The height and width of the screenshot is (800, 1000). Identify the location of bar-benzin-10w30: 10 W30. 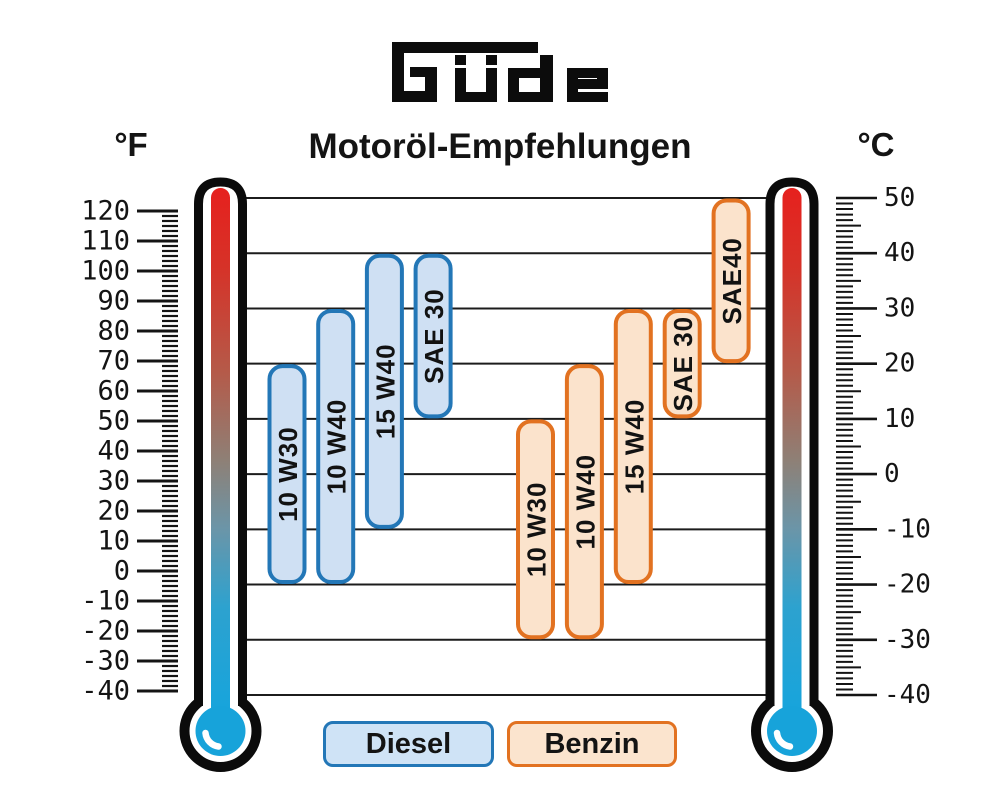
(535, 529).